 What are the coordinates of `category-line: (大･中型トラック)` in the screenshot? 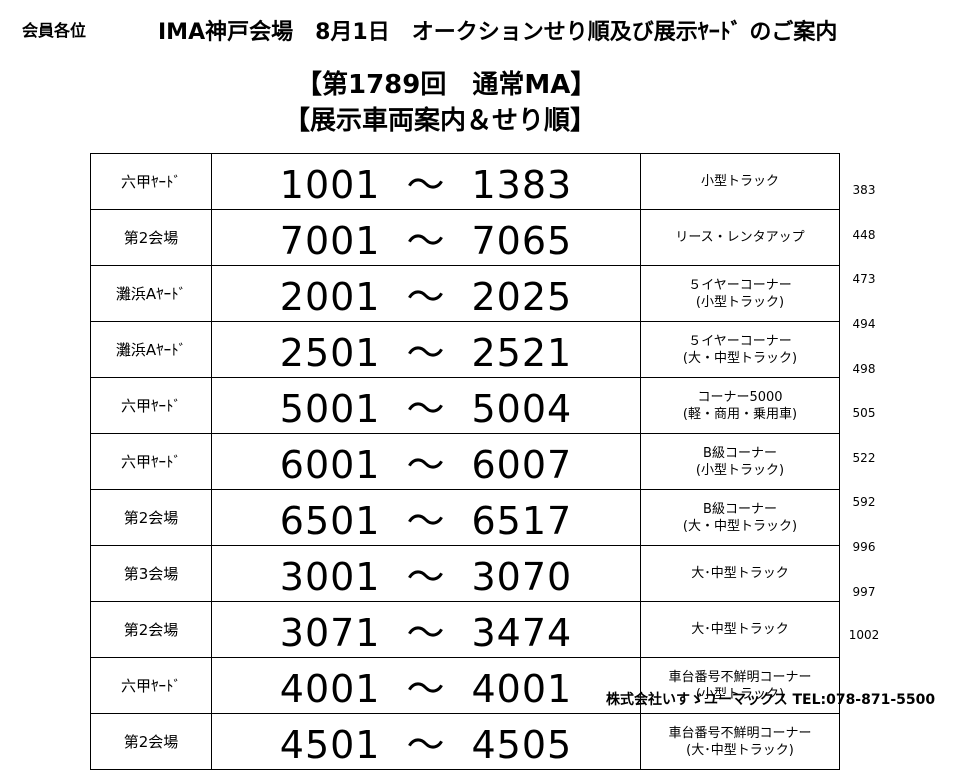 It's located at (740, 750).